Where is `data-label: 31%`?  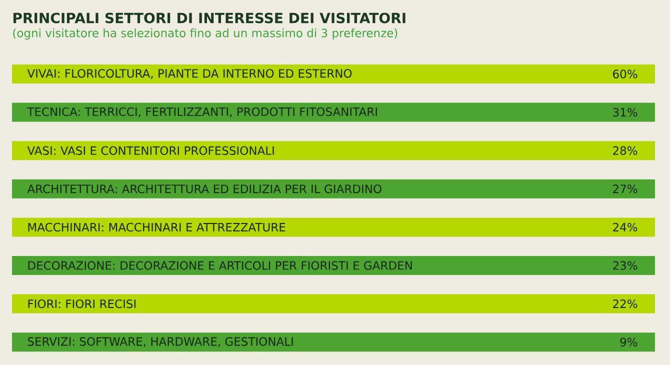
data-label: 31% is located at coordinates (625, 112).